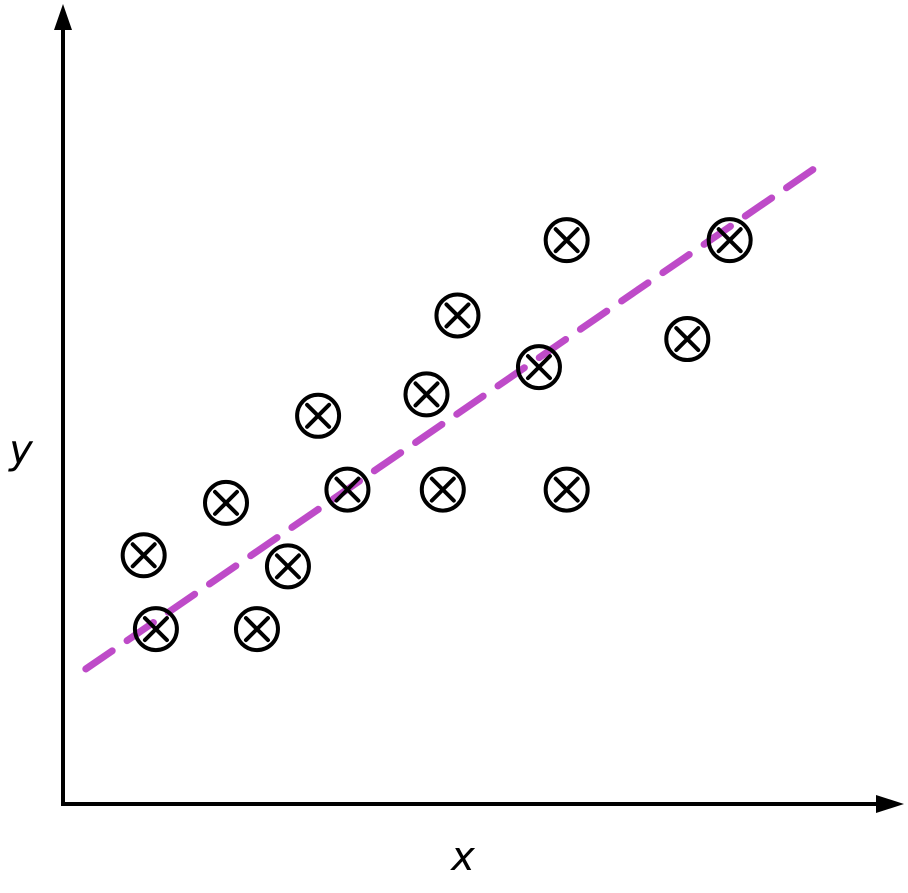 The image size is (908, 893). What do you see at coordinates (63, 17) in the screenshot?
I see `y-axis-arrow-icon` at bounding box center [63, 17].